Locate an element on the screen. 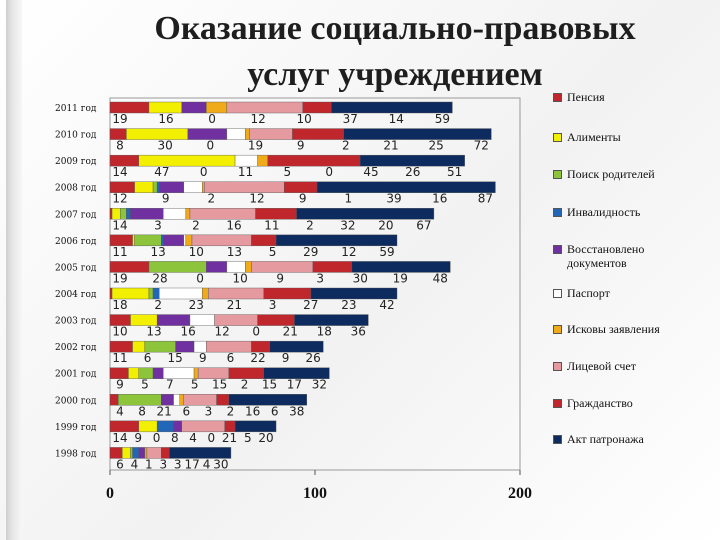 Image resolution: width=720 pixels, height=540 pixels. category-label: 2008 год is located at coordinates (76, 189).